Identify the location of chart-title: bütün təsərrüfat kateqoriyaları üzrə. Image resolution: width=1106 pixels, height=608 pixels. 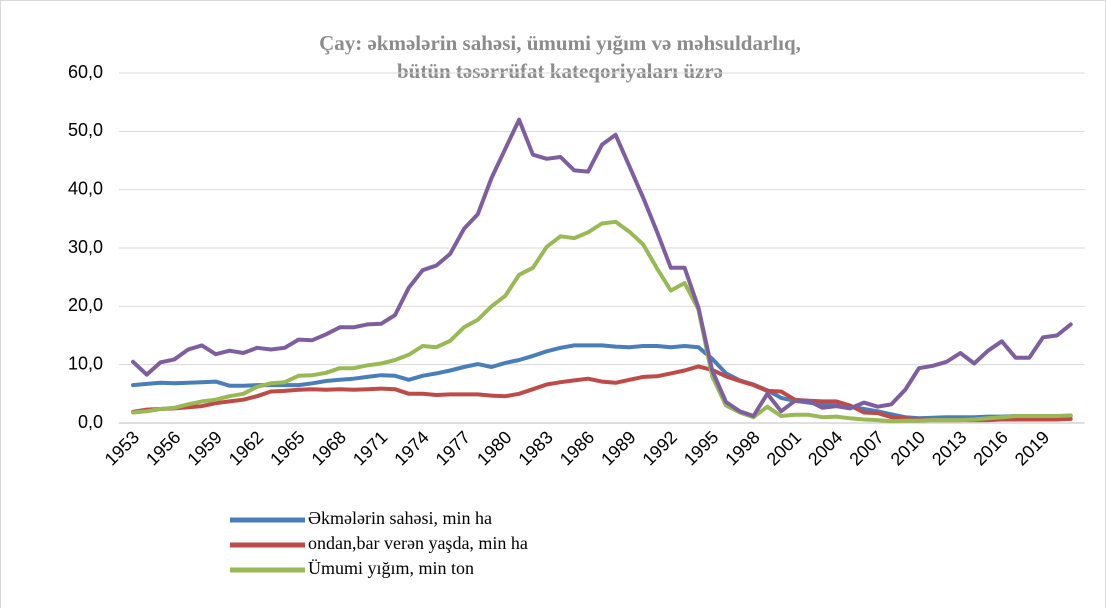
(560, 71).